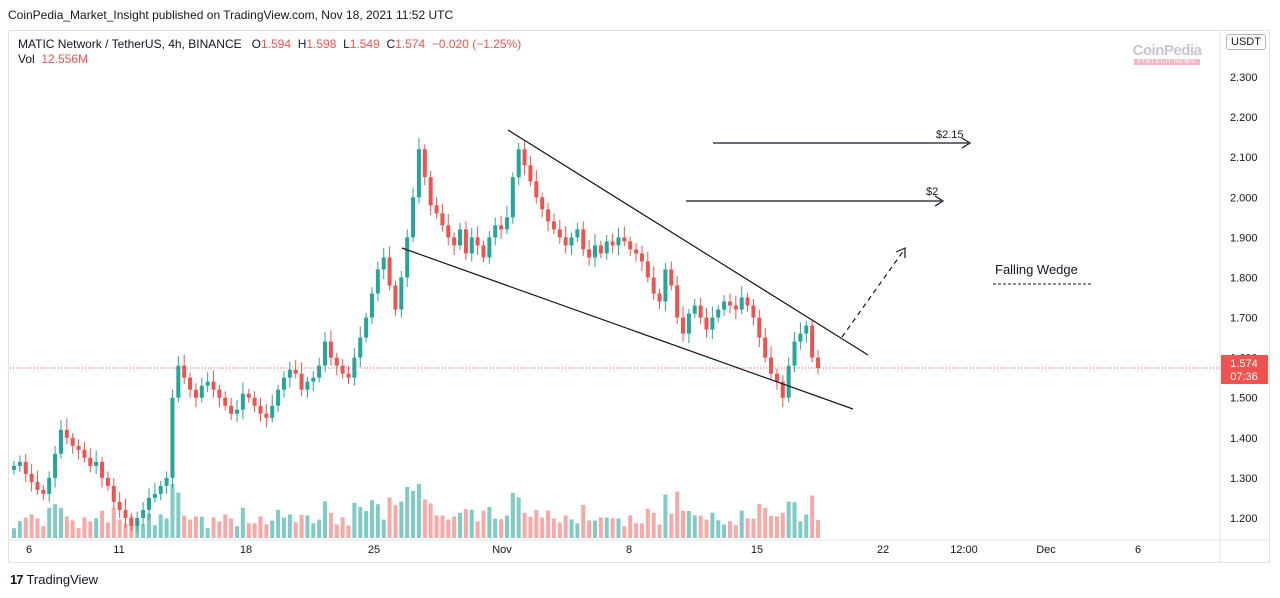 Image resolution: width=1280 pixels, height=598 pixels. I want to click on time-axis: 6 11 18 25 Nov 8 15 22 12:00 Dec 6, so click(583, 550).